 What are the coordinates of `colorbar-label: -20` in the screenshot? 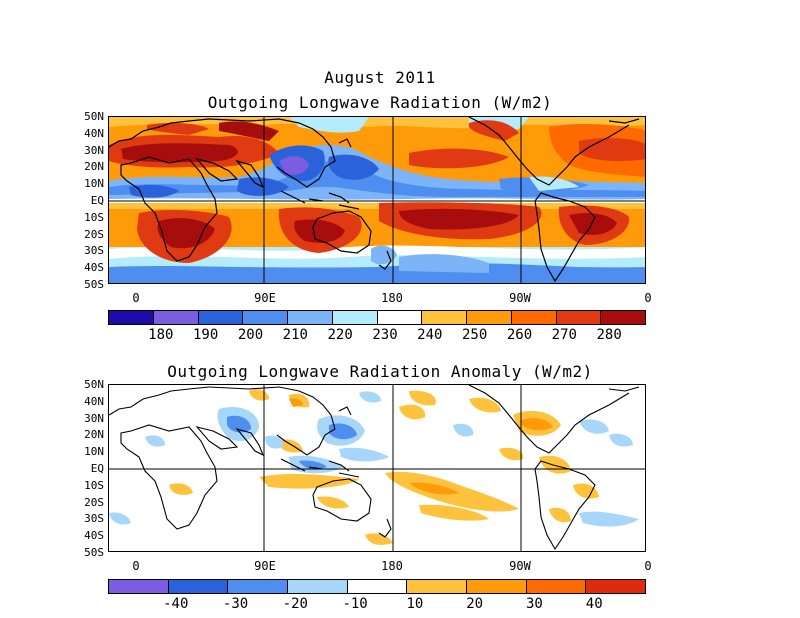 It's located at (295, 604).